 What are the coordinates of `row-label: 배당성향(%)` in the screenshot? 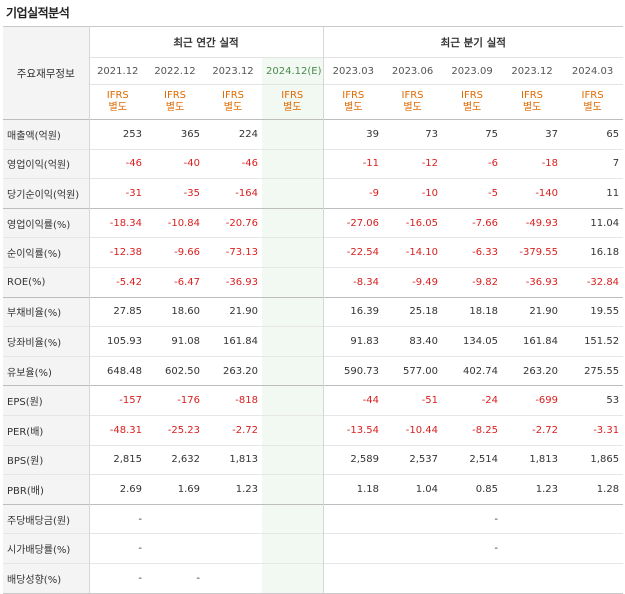 It's located at (46, 578).